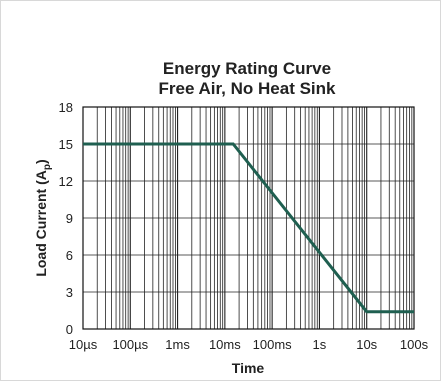 The height and width of the screenshot is (381, 441). What do you see at coordinates (66, 181) in the screenshot?
I see `y-tick-label: 12` at bounding box center [66, 181].